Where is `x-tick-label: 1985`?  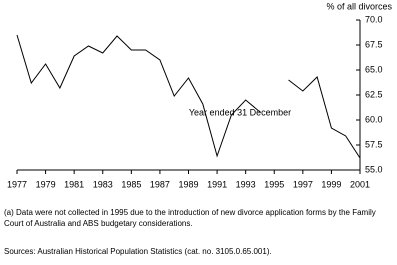
x-tick-label: 1985 is located at coordinates (131, 184).